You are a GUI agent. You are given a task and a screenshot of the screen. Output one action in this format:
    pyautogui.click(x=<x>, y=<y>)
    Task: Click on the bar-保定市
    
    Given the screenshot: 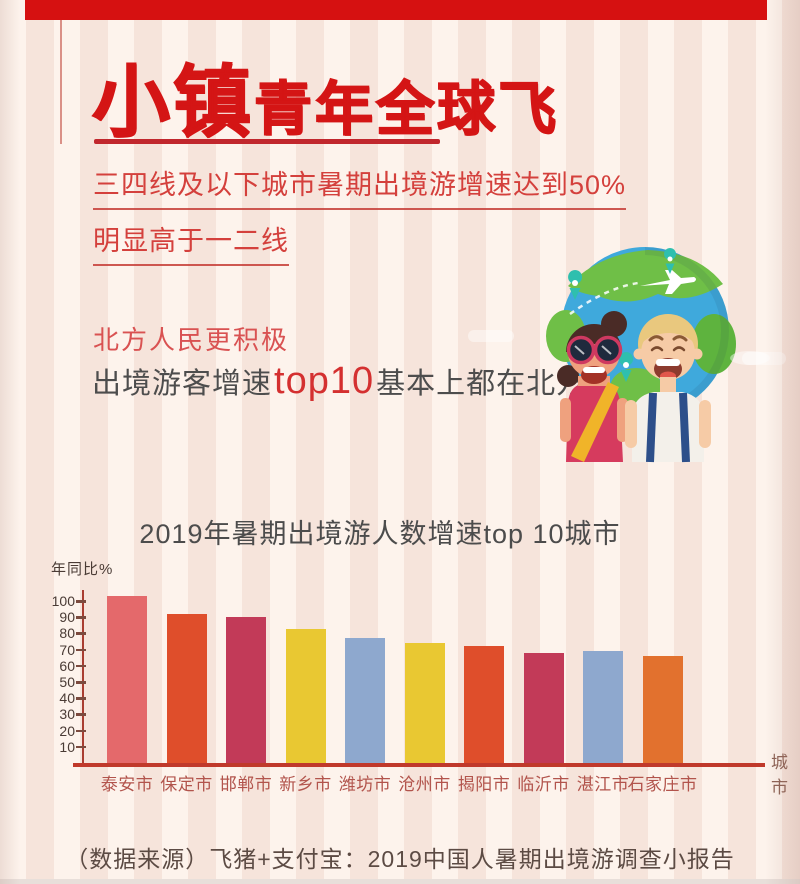 What is the action you would take?
    pyautogui.click(x=186, y=688)
    